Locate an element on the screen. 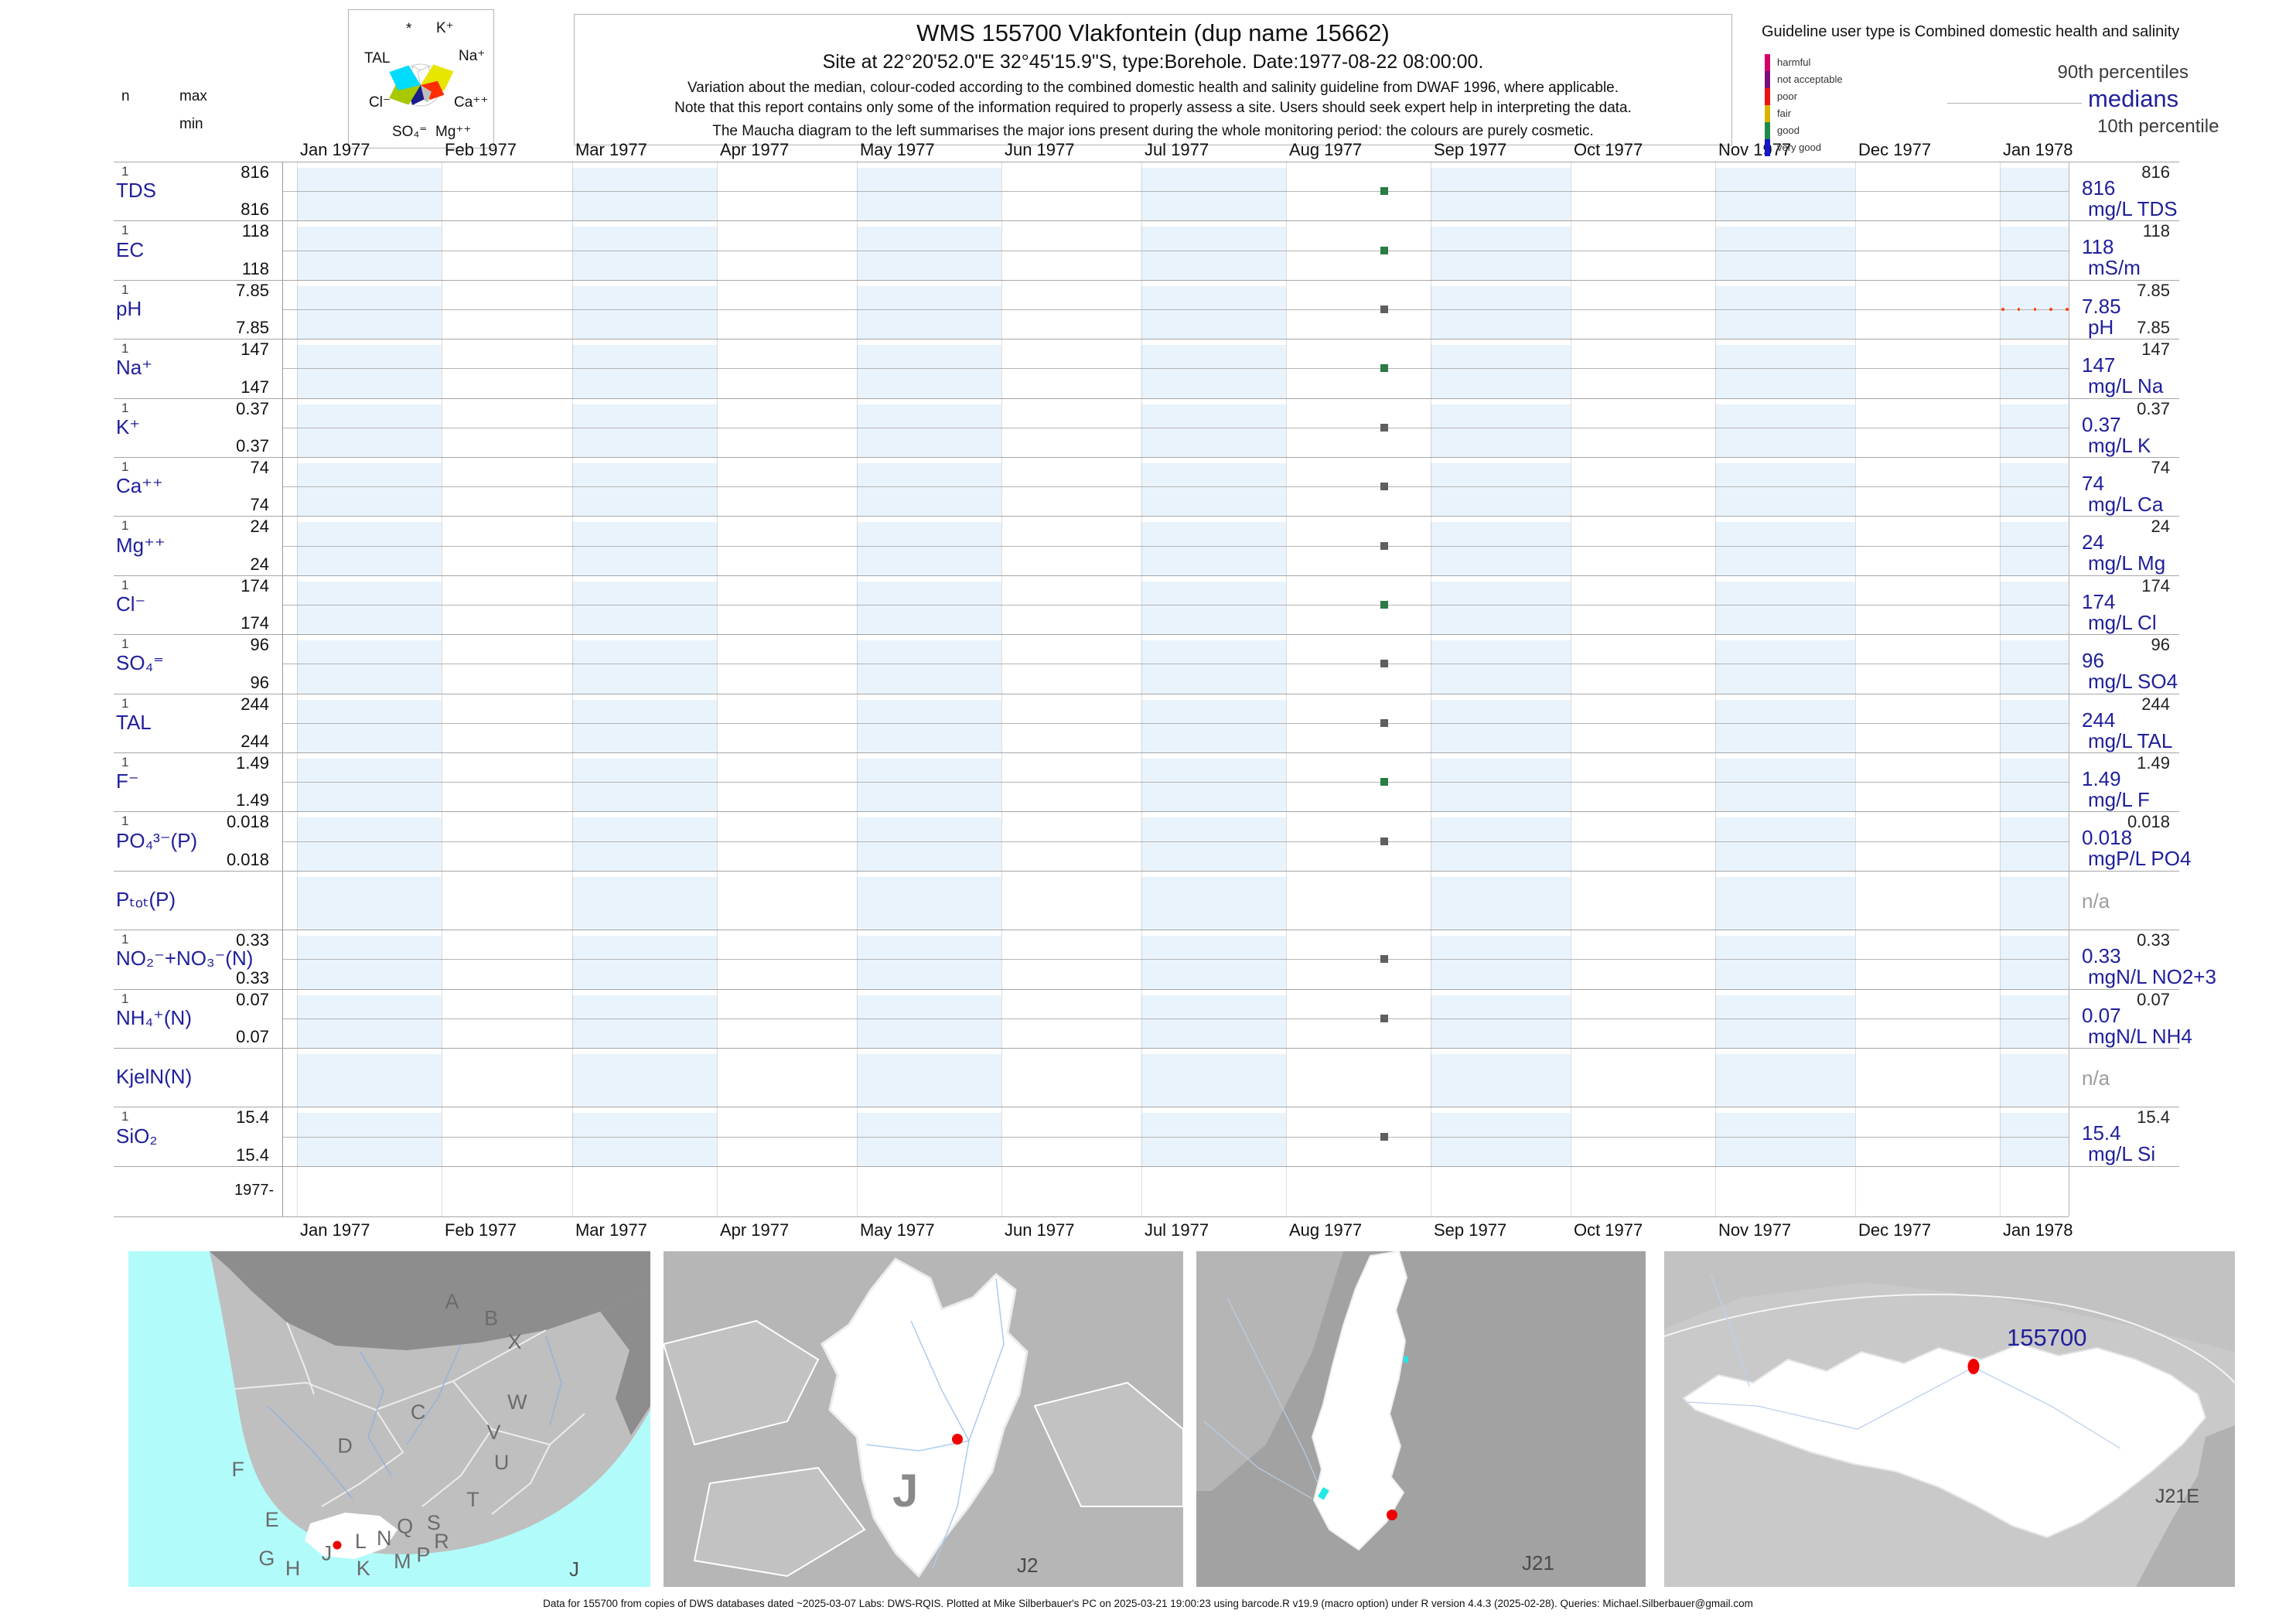 The height and width of the screenshot is (1624, 2296). row-min-value: 96 is located at coordinates (259, 682).